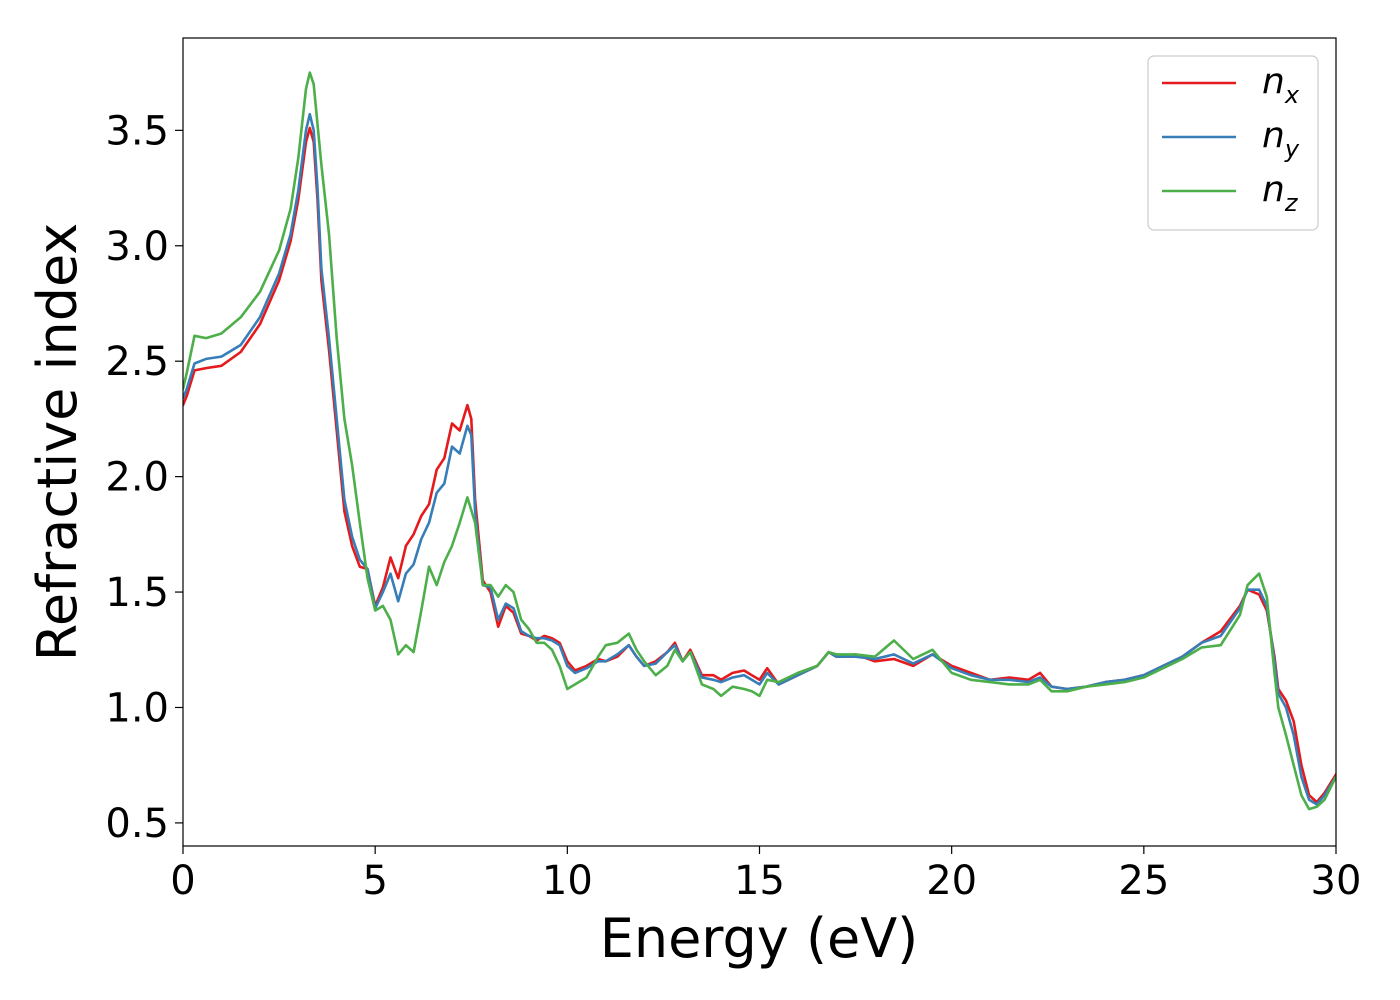  Describe the element at coordinates (759, 881) in the screenshot. I see `x-tick-label: 15` at that location.